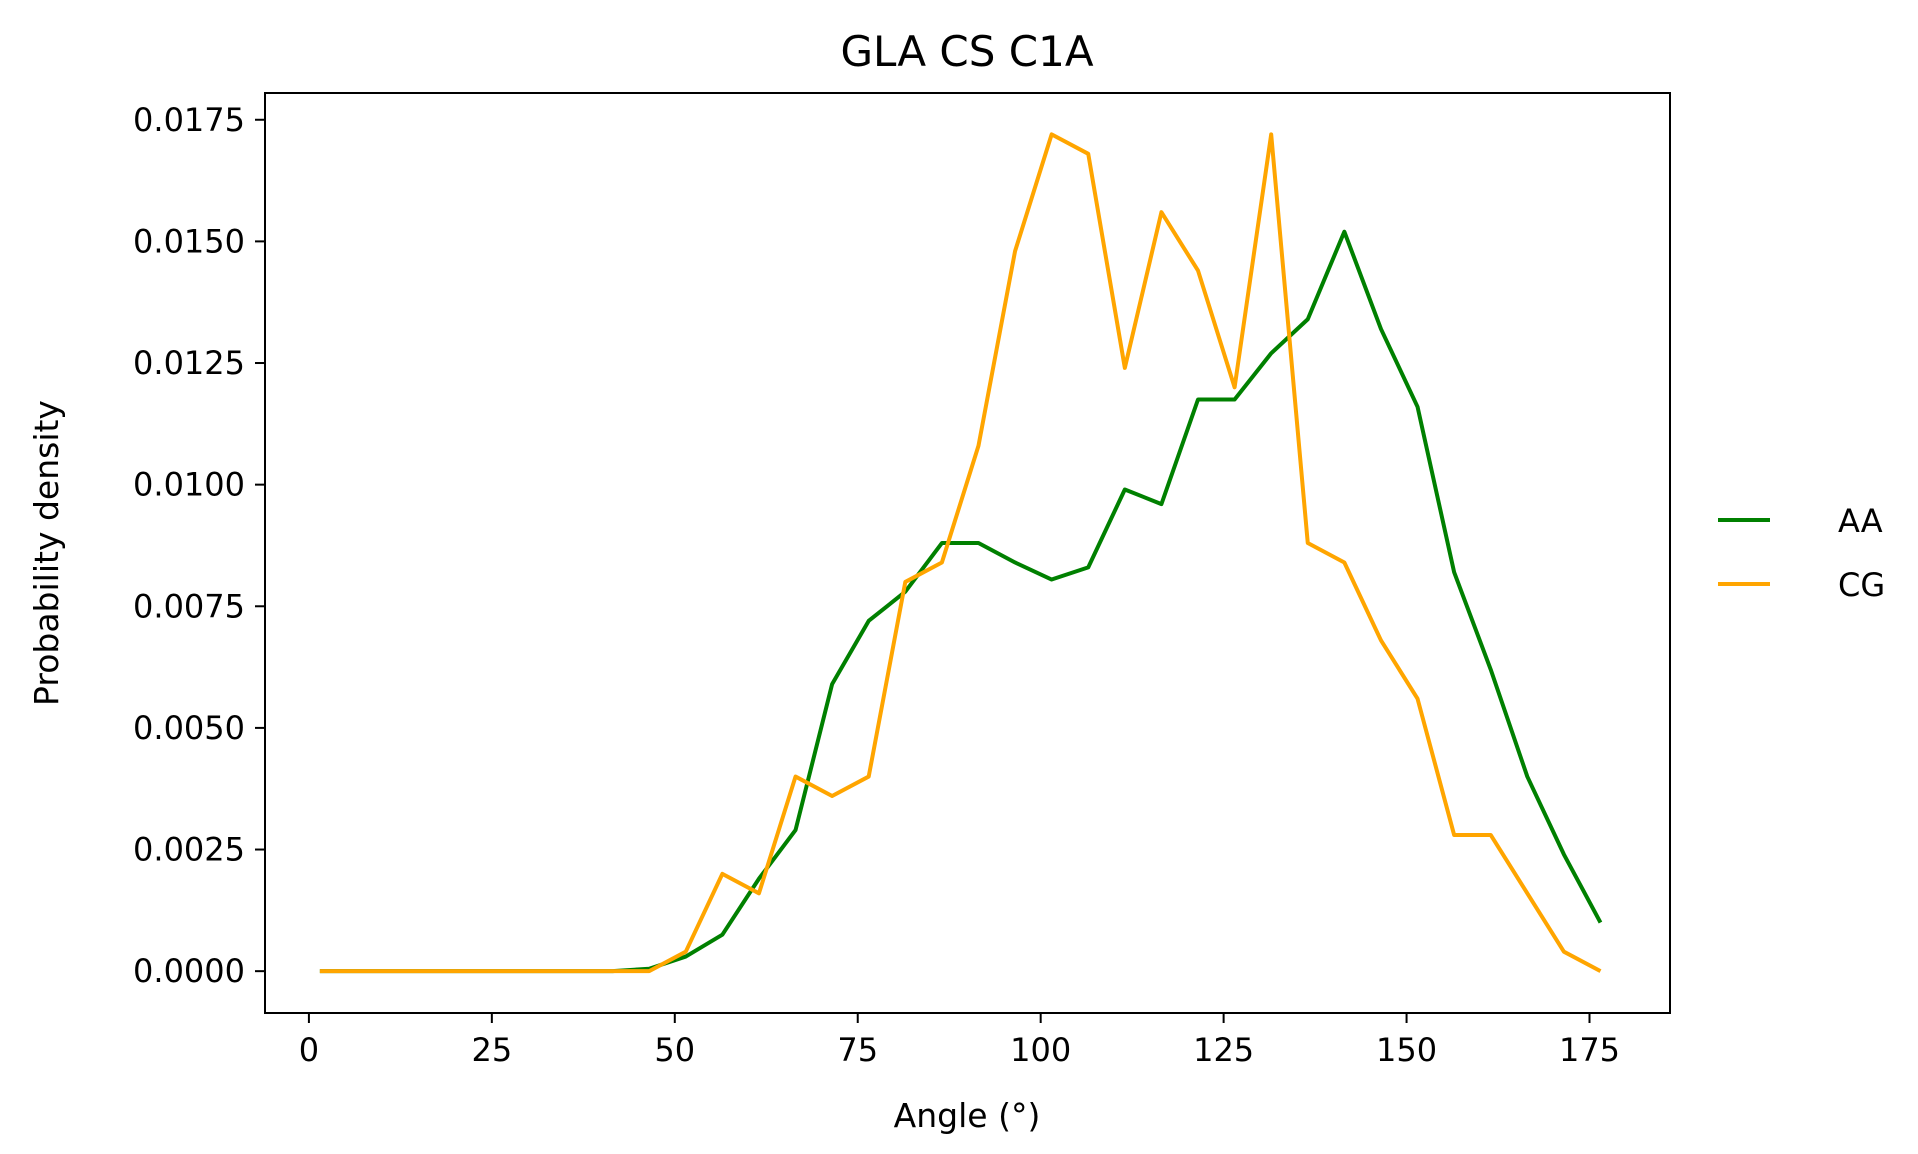  I want to click on y-tick-label: 0.0125, so click(189, 363).